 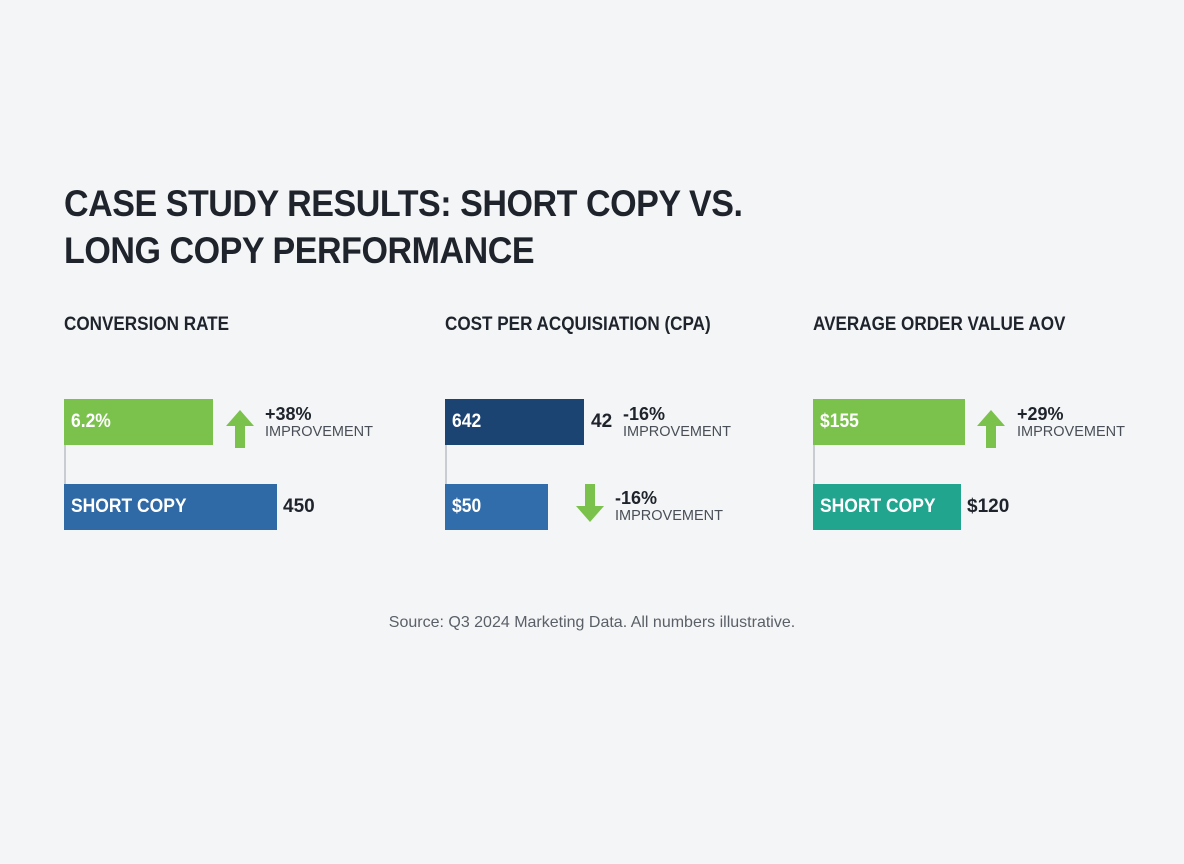 What do you see at coordinates (496, 507) in the screenshot?
I see `bottom-bar: $50` at bounding box center [496, 507].